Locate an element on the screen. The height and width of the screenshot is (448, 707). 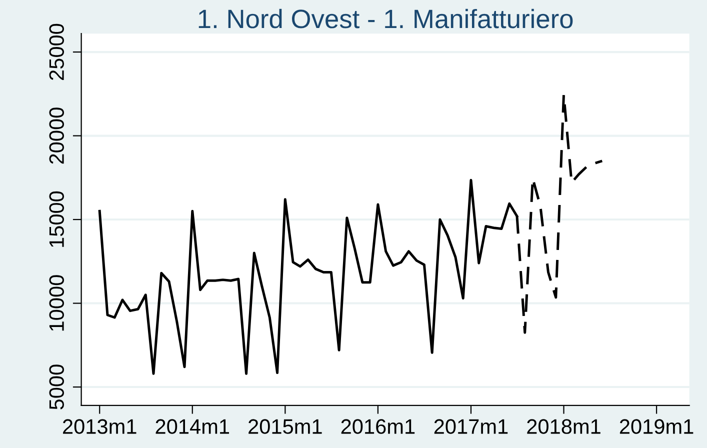
y-tick-label: 25000 is located at coordinates (56, 52).